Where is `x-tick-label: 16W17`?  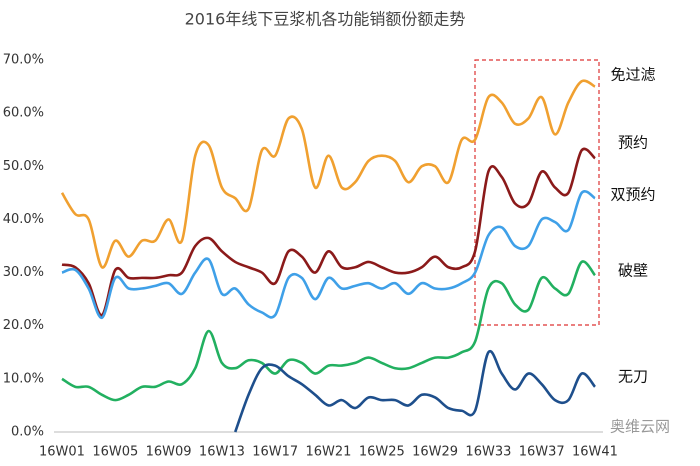
x-tick-label: 16W17 is located at coordinates (275, 452).